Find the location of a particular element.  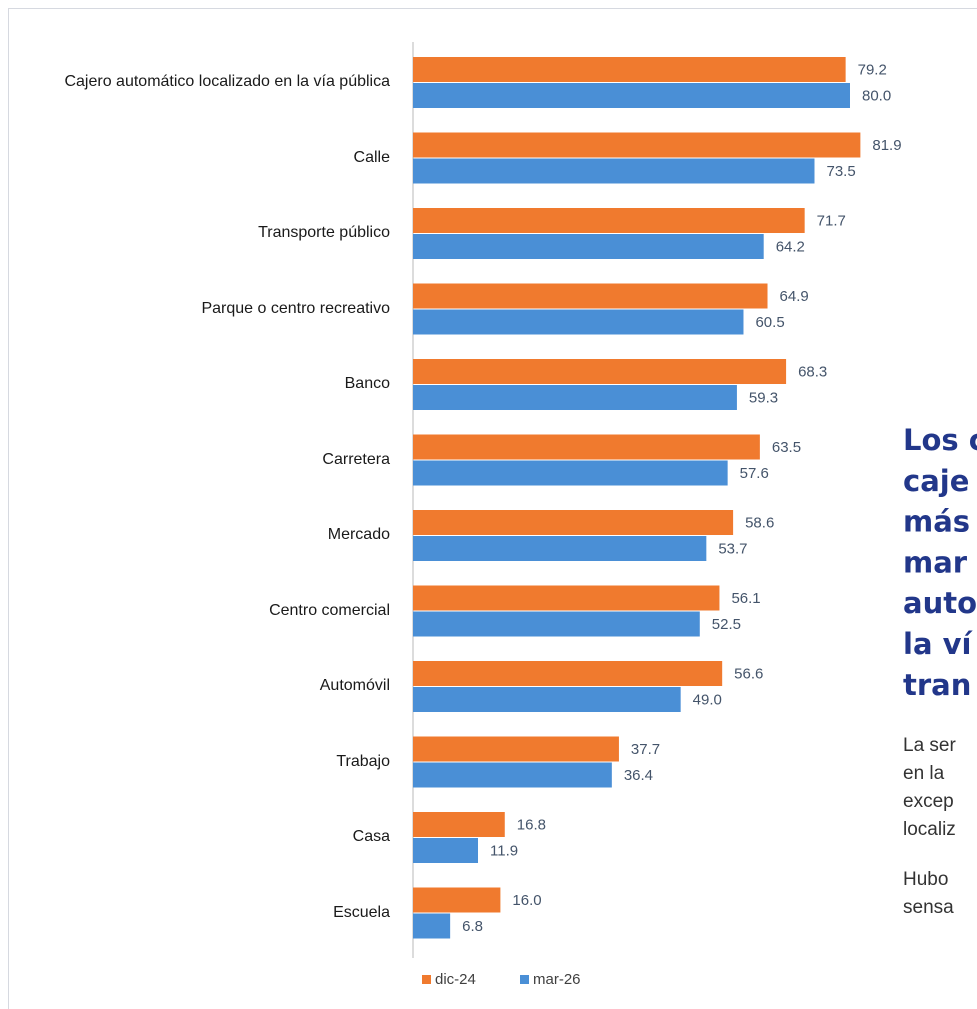

headline-line: la ví is located at coordinates (938, 644).